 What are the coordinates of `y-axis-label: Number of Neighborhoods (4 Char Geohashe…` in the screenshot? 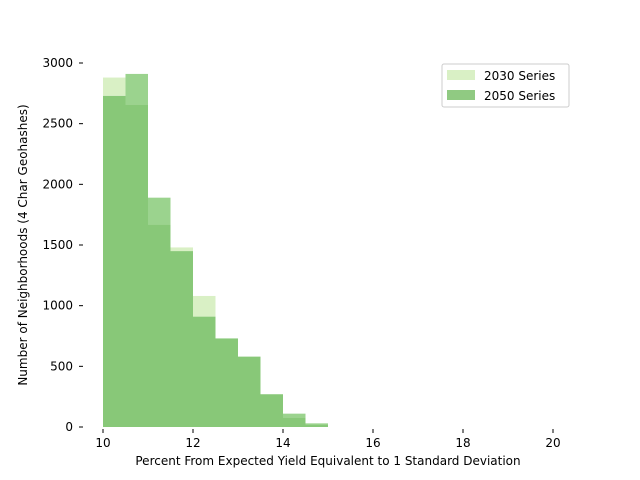 It's located at (23, 244).